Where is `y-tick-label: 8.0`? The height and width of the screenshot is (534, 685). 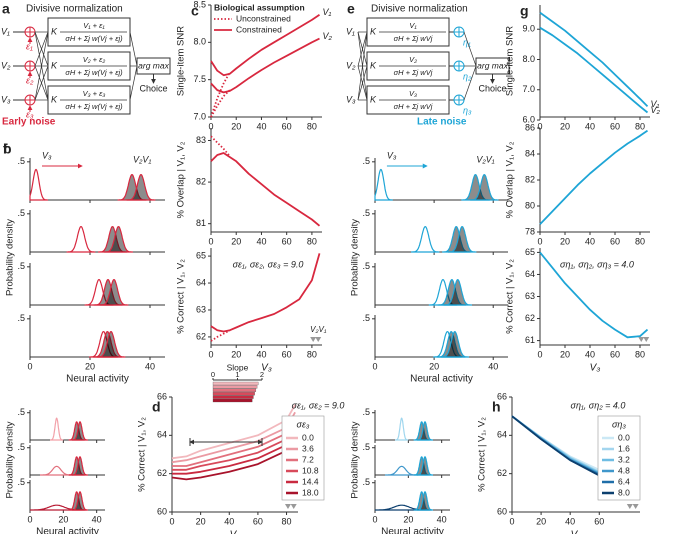
y-tick-label: 8.0 is located at coordinates (528, 59).